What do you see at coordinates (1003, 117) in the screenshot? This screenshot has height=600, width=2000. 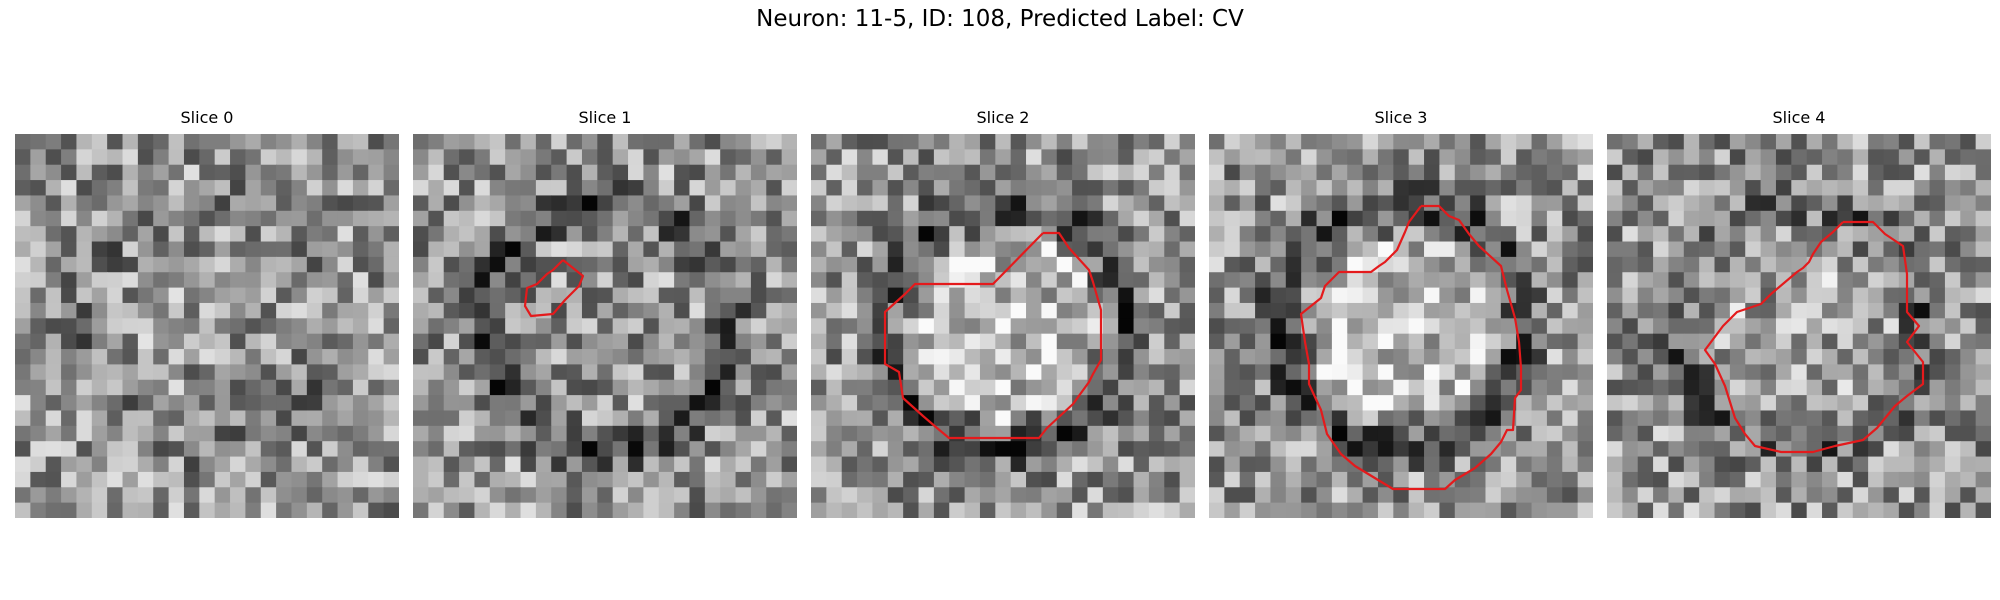 I see `slice-title-2: Slice 2` at bounding box center [1003, 117].